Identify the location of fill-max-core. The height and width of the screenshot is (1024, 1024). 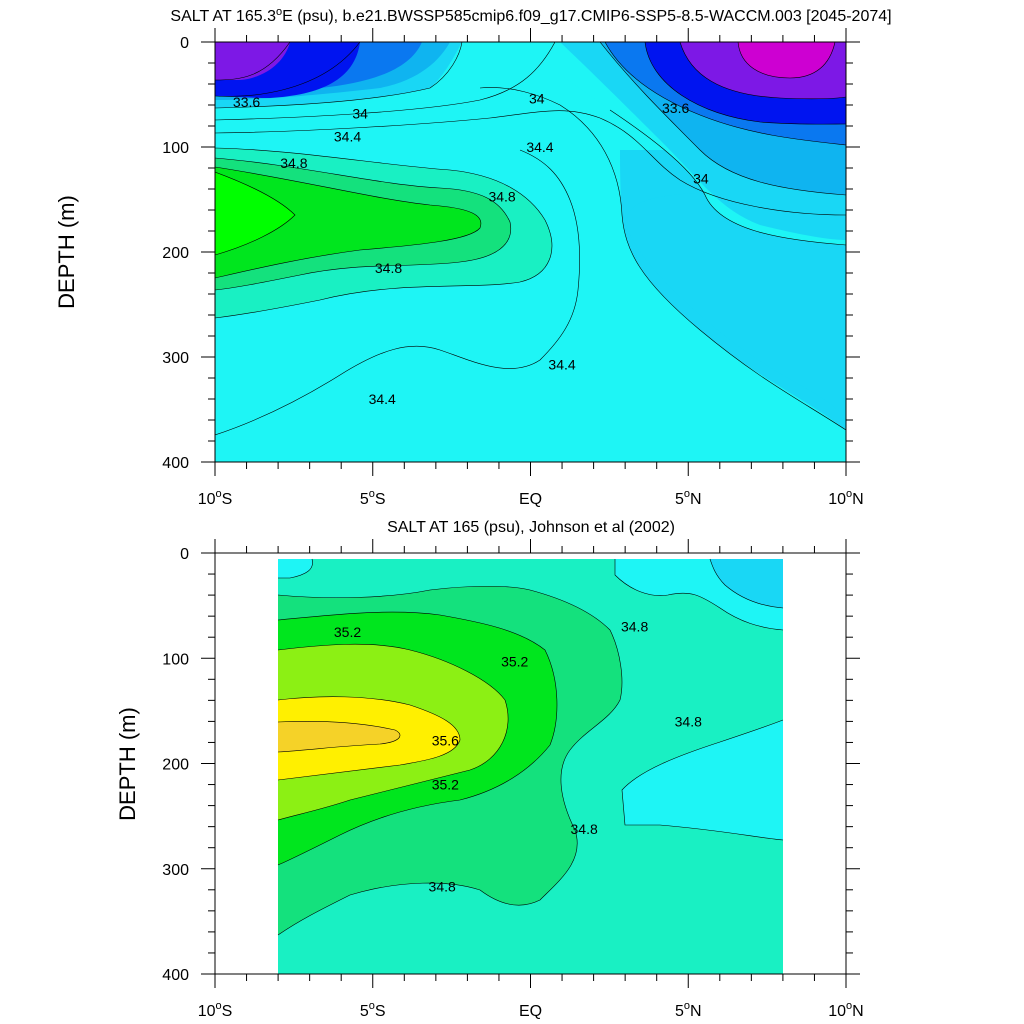
(786, 60).